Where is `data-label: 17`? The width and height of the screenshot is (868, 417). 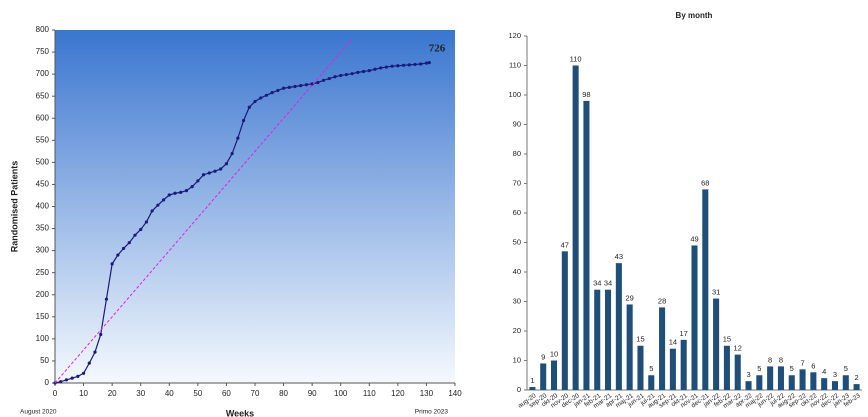
data-label: 17 is located at coordinates (684, 333).